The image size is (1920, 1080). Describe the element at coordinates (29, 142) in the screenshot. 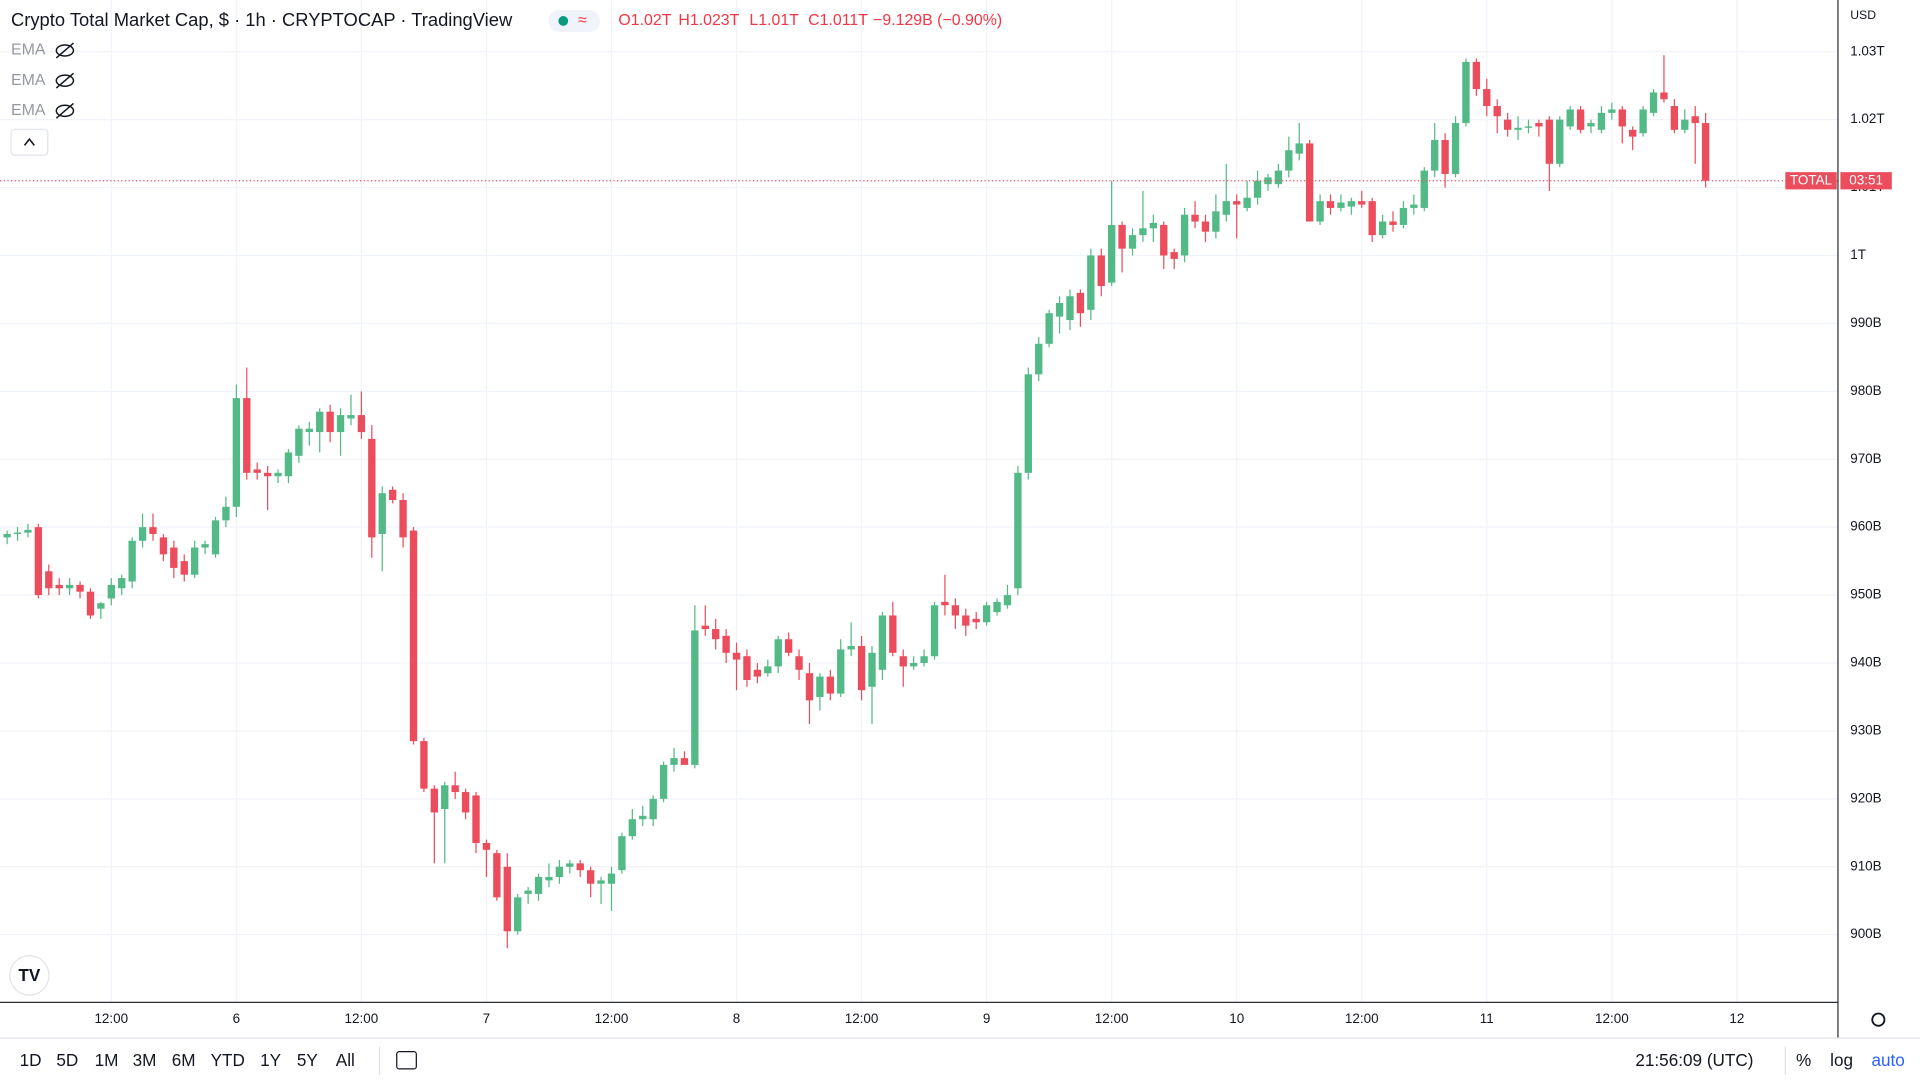

I see `collapse-button` at that location.